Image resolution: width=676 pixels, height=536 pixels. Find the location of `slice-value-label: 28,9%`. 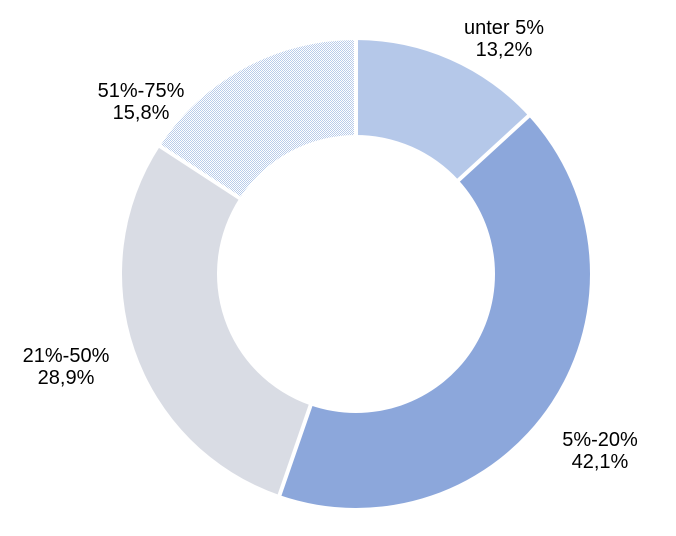

slice-value-label: 28,9% is located at coordinates (66, 378).